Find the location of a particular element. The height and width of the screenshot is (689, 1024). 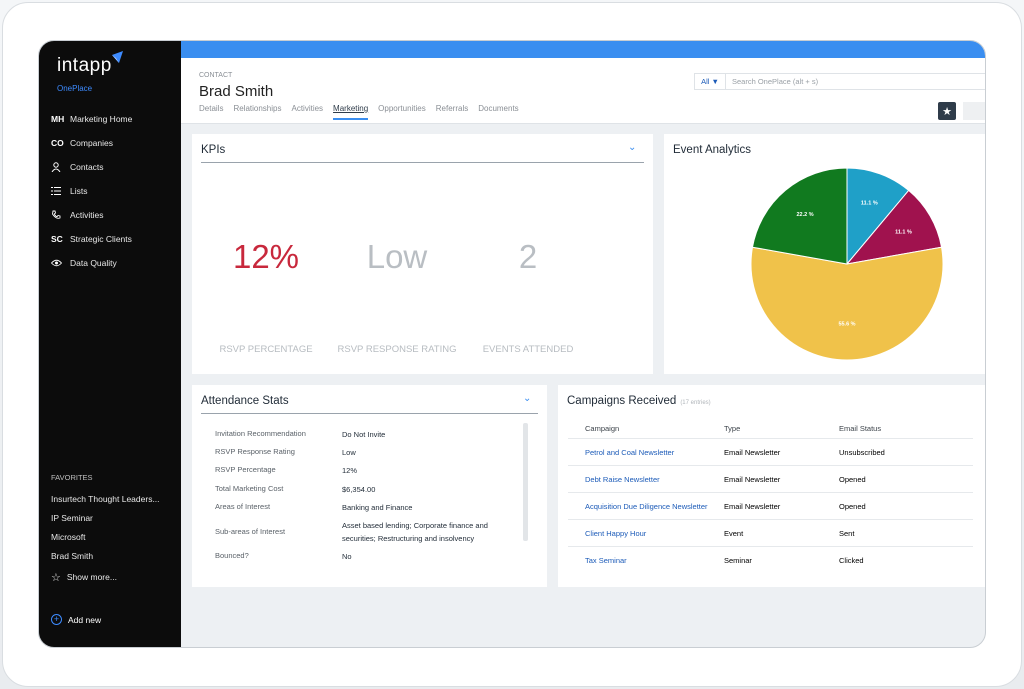

campaign-link: Client Happy Hour is located at coordinates (616, 533).